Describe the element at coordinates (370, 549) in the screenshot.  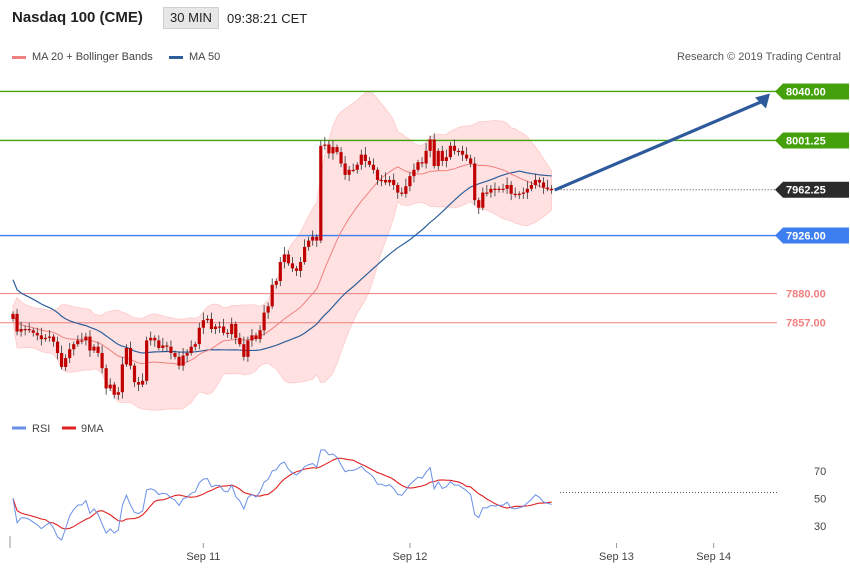
I see `time-axis: Sep 11 Sep 12 Sep 13 Sep 14` at that location.